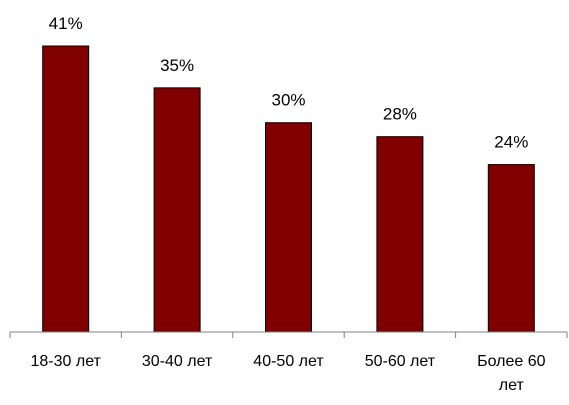 This screenshot has height=405, width=569. I want to click on bar-value-label: 24%, so click(511, 142).